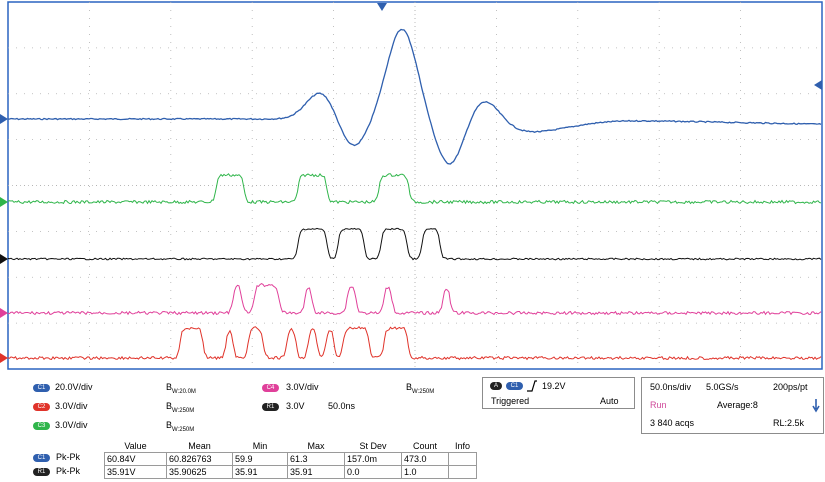 The width and height of the screenshot is (825, 482). What do you see at coordinates (414, 299) in the screenshot?
I see `ch4-waveform` at bounding box center [414, 299].